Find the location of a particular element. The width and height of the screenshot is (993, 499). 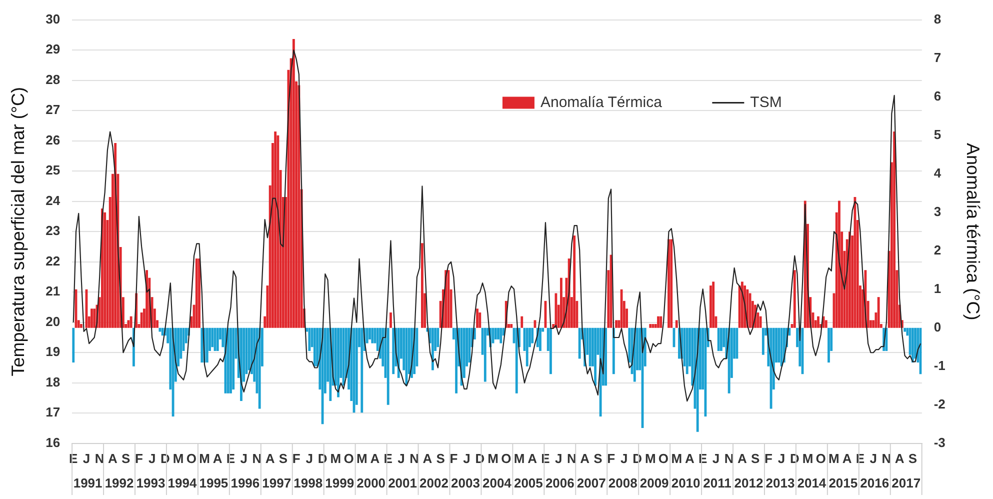

y2-tick-label: 7 is located at coordinates (938, 57).